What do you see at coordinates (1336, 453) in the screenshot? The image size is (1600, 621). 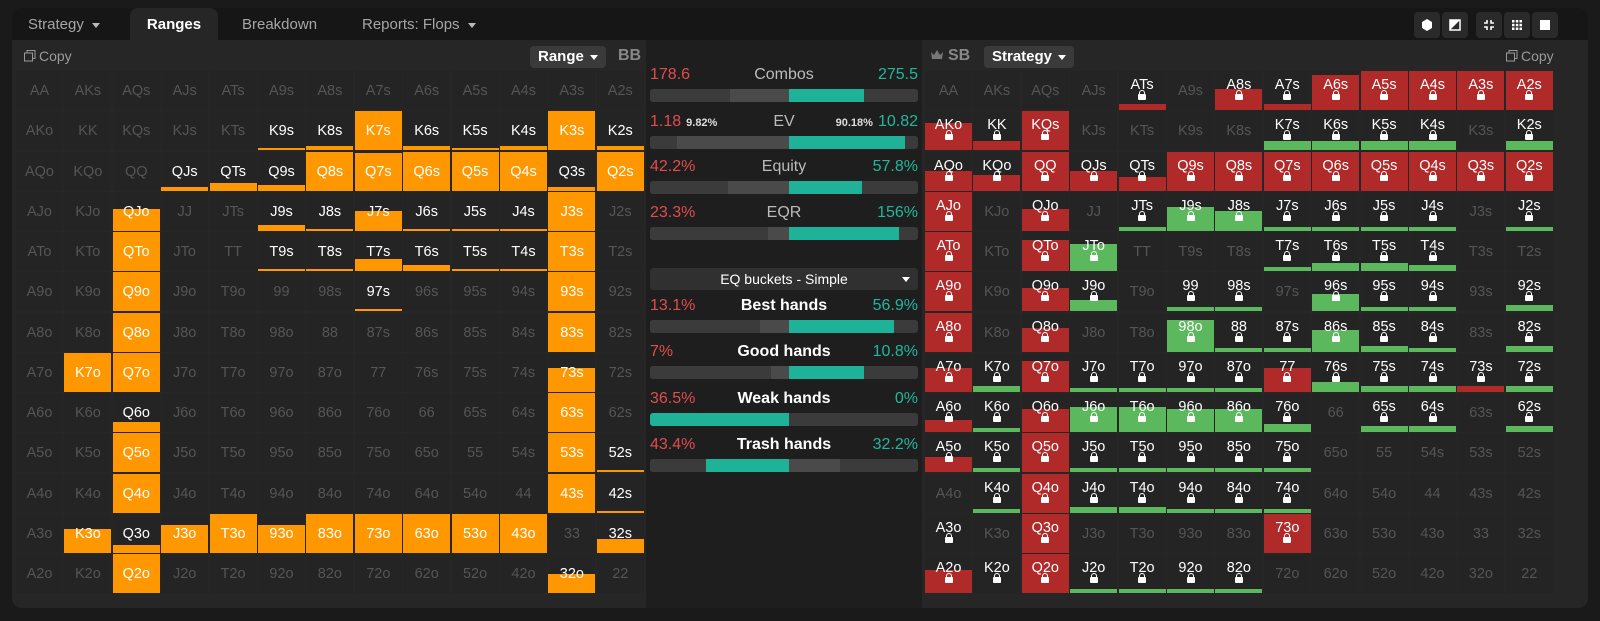 I see `hand-cell: 65o` at bounding box center [1336, 453].